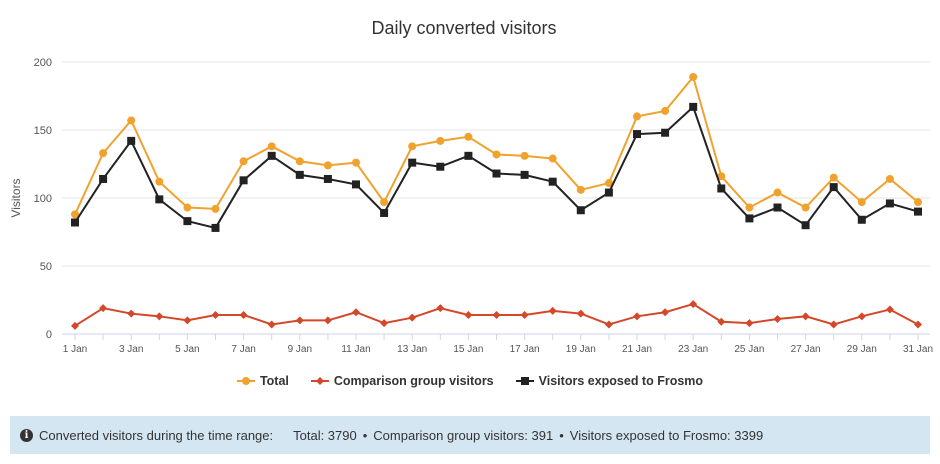 The image size is (940, 464). What do you see at coordinates (621, 381) in the screenshot?
I see `legend-label: Visitors exposed to Frosmo` at bounding box center [621, 381].